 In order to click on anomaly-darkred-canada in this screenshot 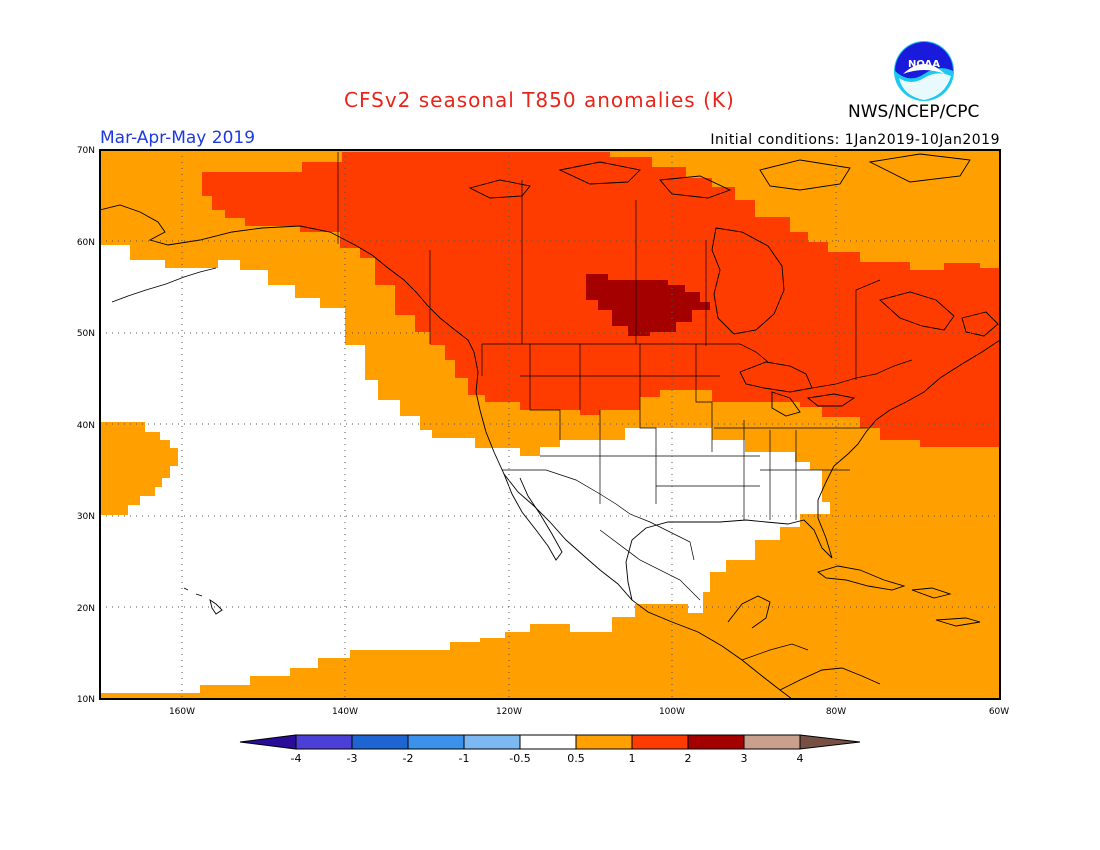, I will do `click(648, 305)`.